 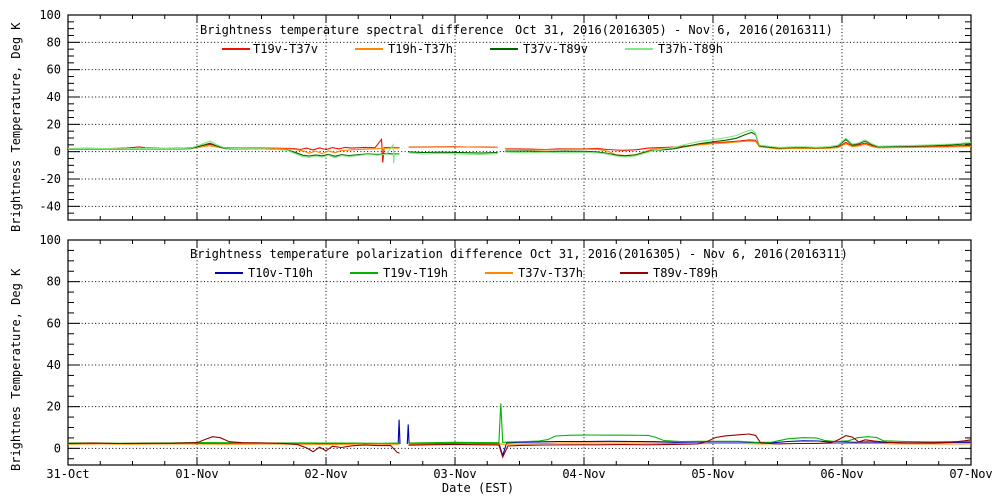 I want to click on x-tick-label: 07-Nov, so click(x=970, y=474).